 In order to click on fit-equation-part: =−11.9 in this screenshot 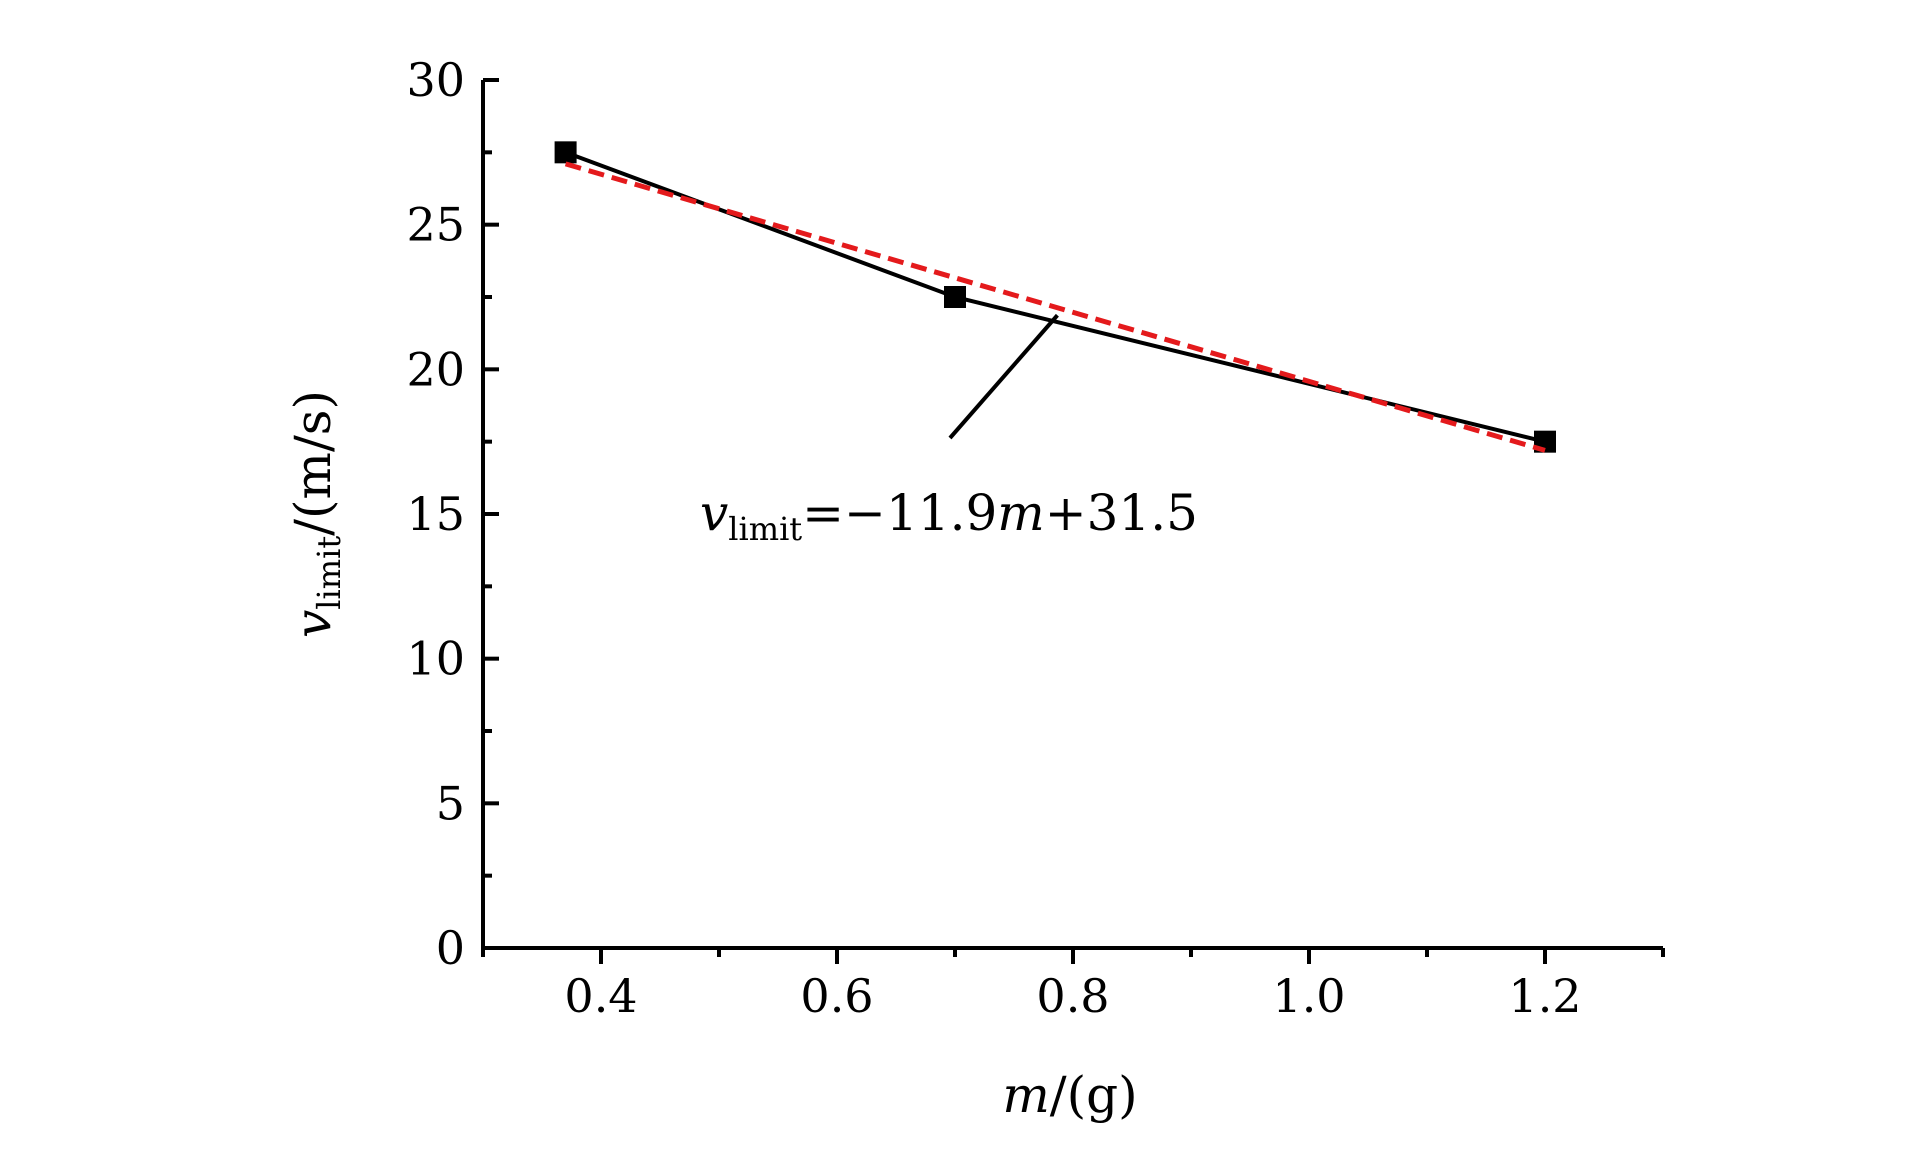, I will do `click(899, 513)`.